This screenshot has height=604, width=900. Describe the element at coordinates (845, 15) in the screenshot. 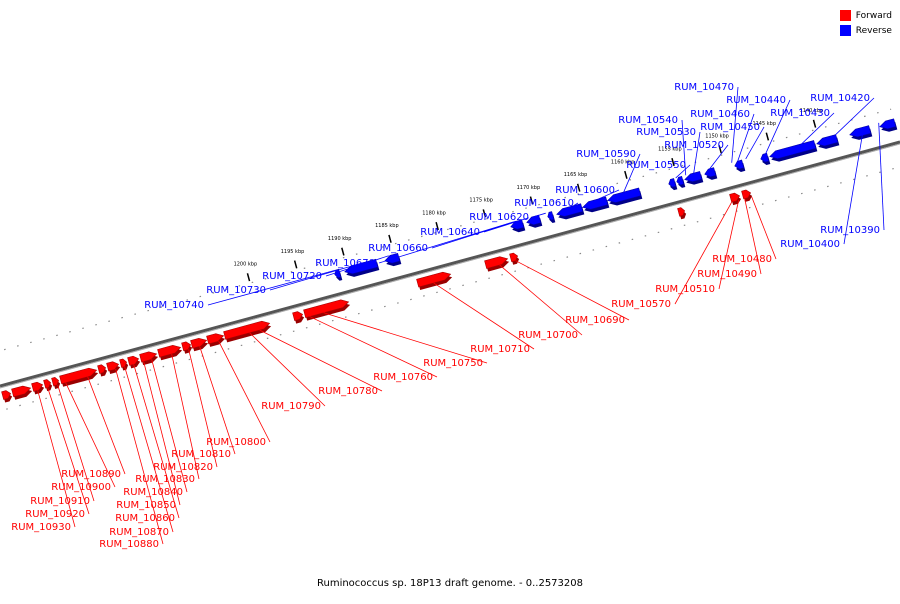

I see `legend-forward-swatch` at that location.